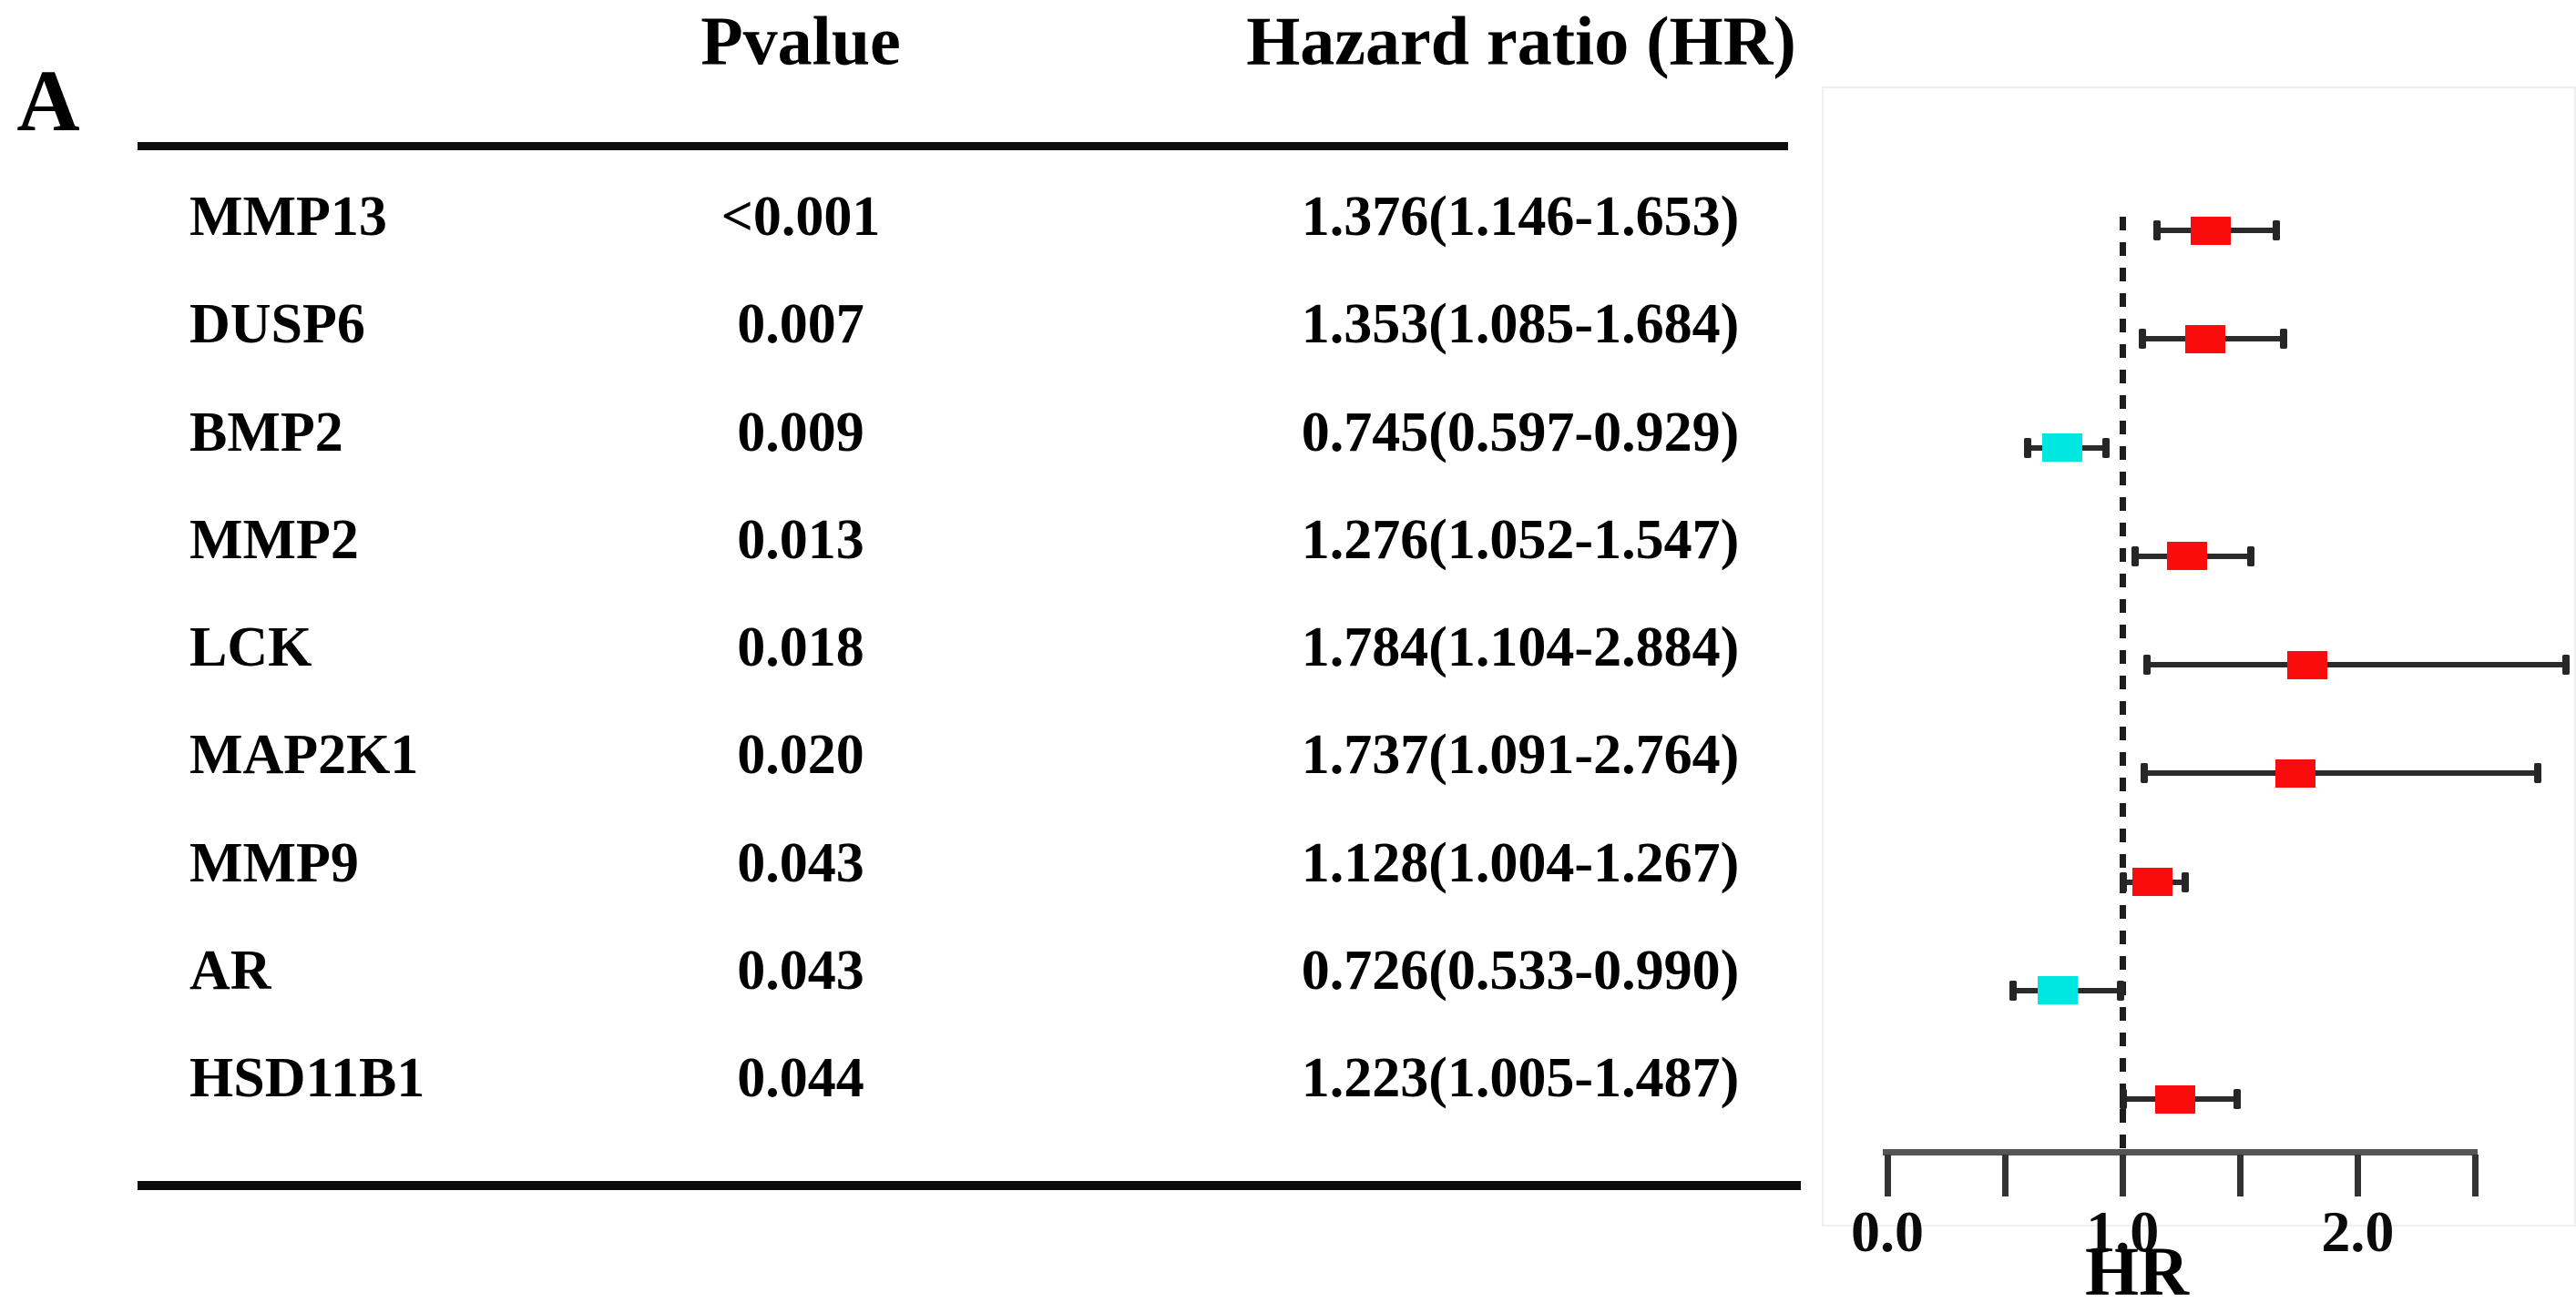 The image size is (2576, 1303). Describe the element at coordinates (1520, 539) in the screenshot. I see `hr-ci-value: 1.276(1.052-1.547)` at that location.